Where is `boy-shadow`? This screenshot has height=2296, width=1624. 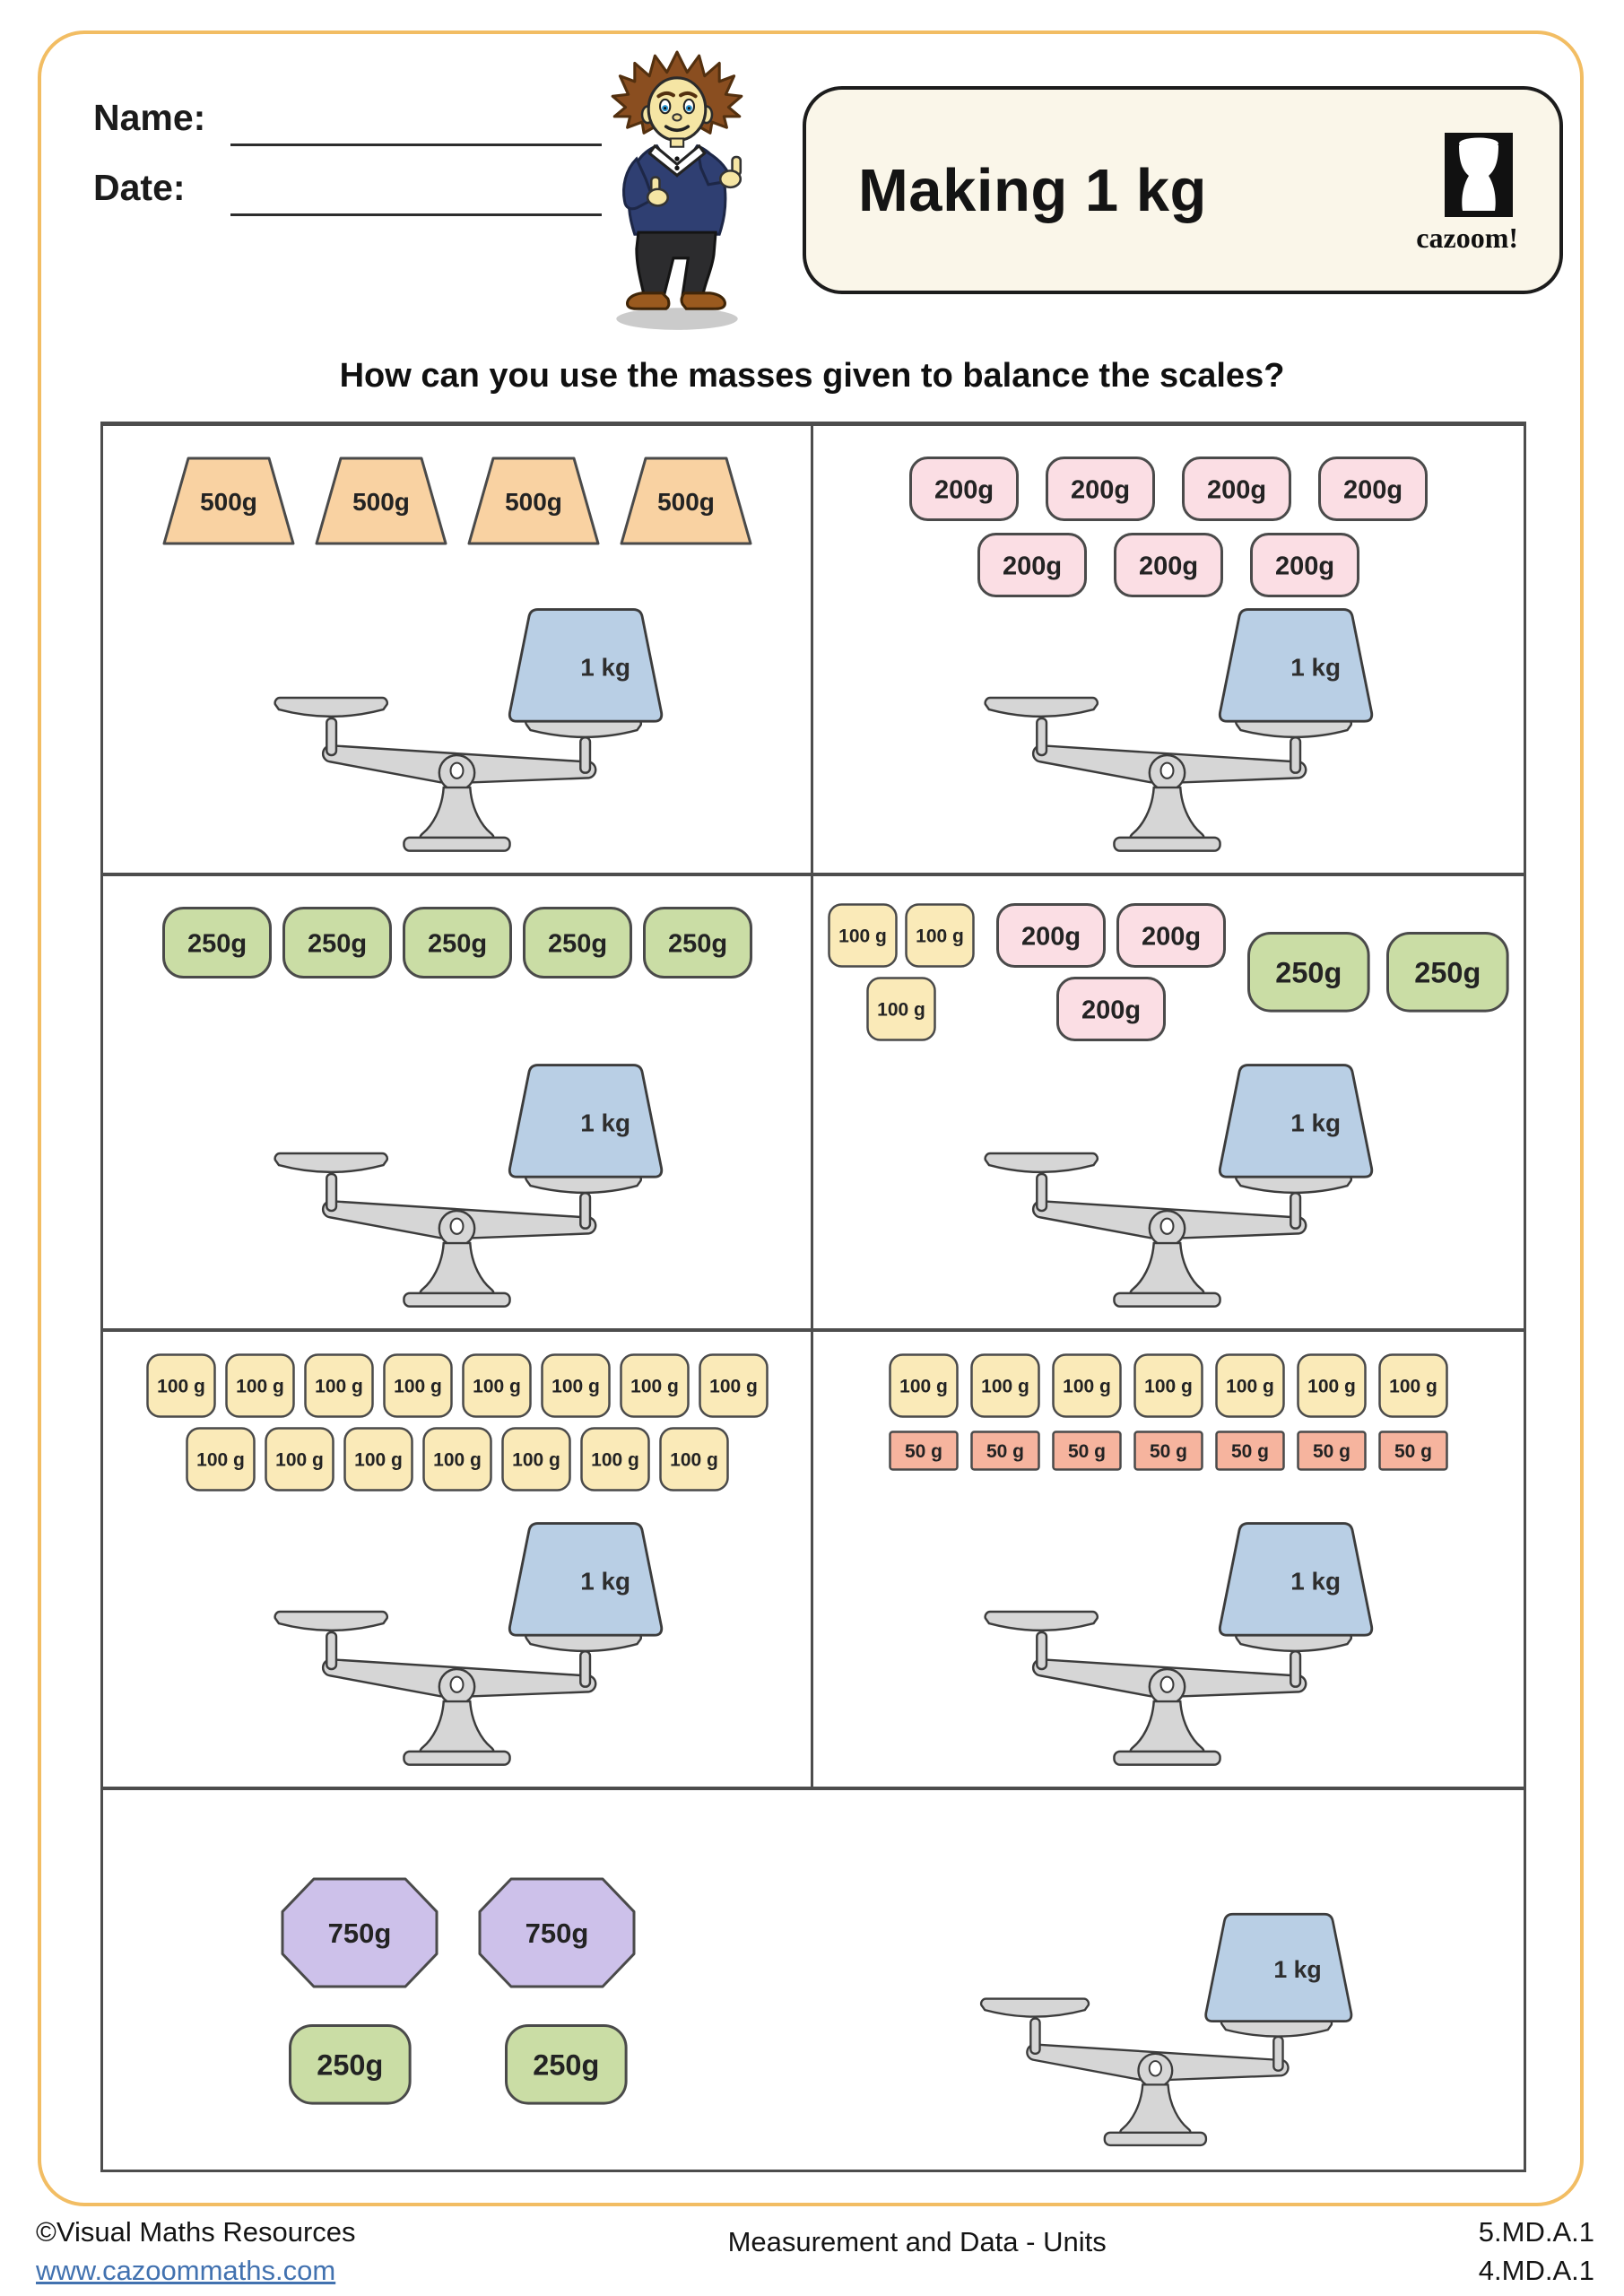 boy-shadow is located at coordinates (677, 319).